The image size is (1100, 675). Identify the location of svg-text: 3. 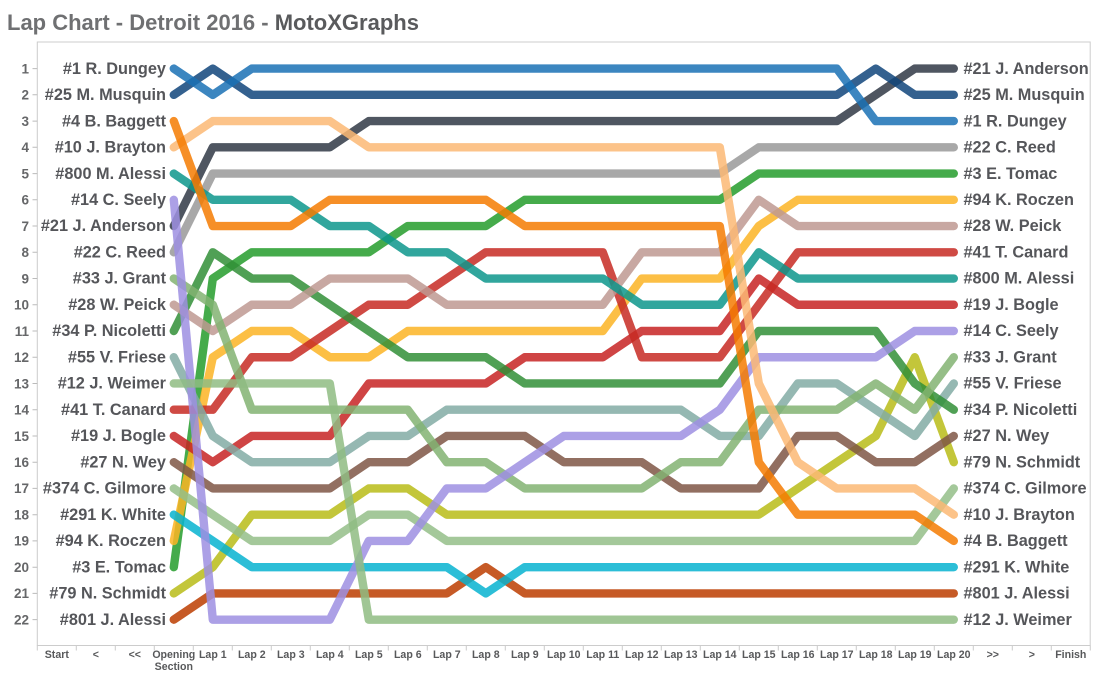
(25, 121).